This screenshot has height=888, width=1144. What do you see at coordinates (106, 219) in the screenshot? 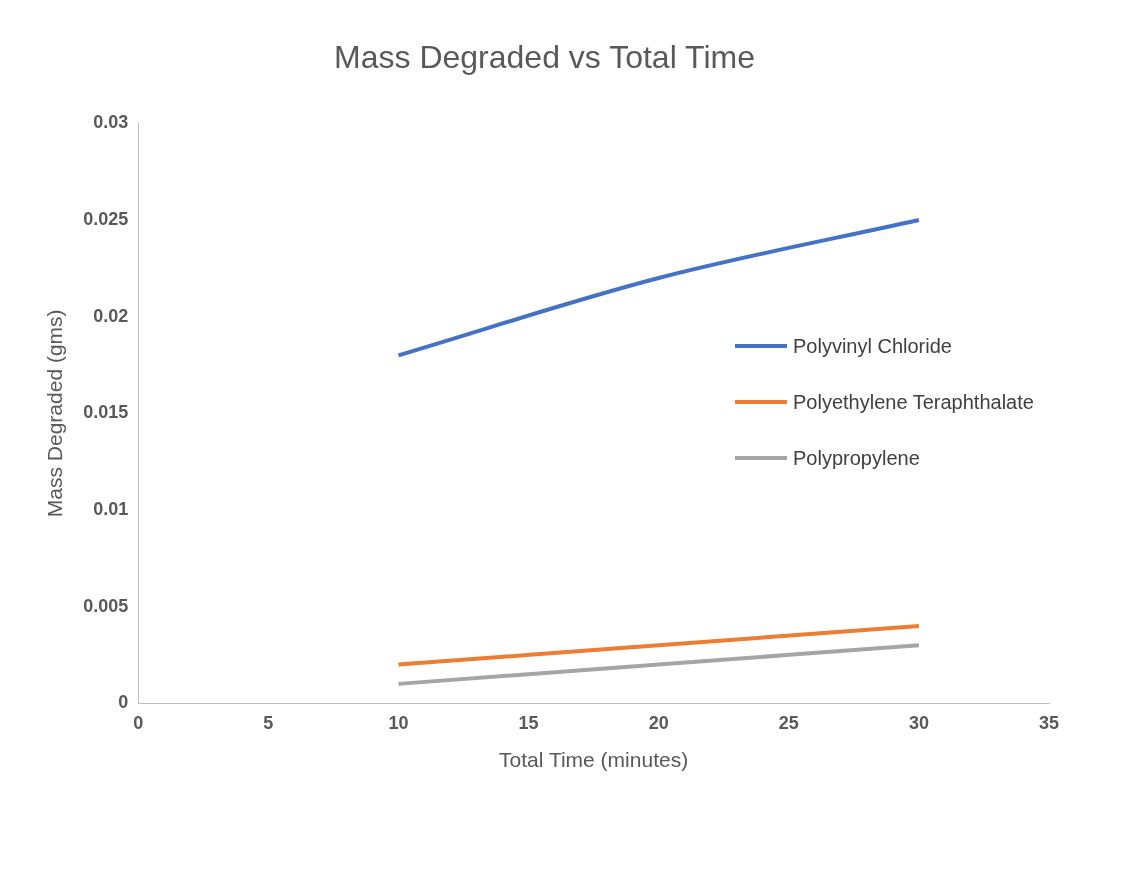
I see `y-tick-label: 0.025` at bounding box center [106, 219].